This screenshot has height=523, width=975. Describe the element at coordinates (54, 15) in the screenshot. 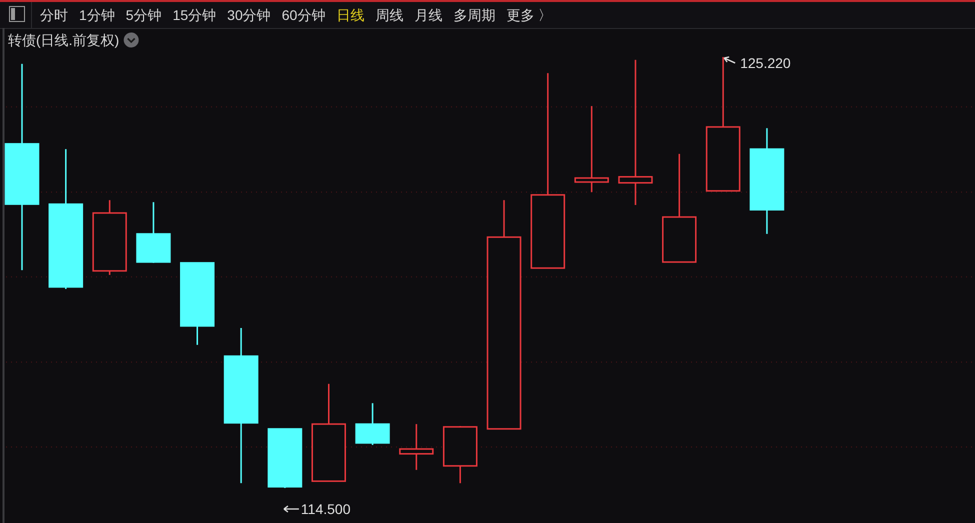

I see `text: 分时` at that location.